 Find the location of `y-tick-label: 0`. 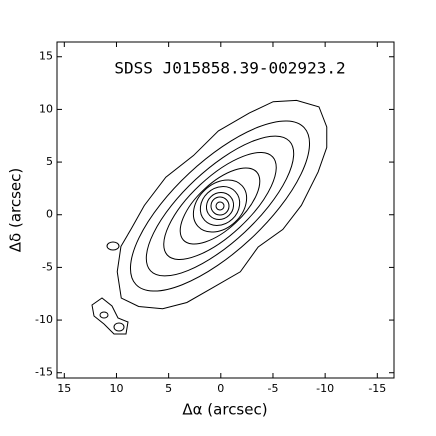

y-tick-label: 0 is located at coordinates (49, 214).